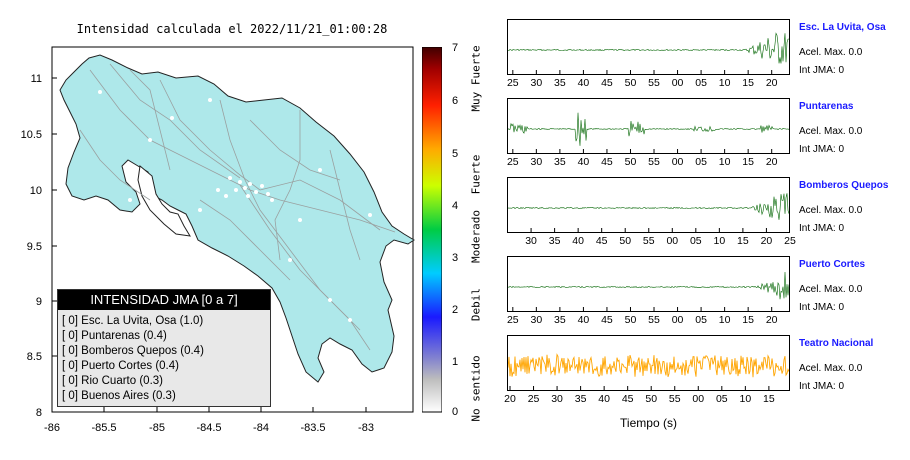  I want to click on scale-tick: 7, so click(455, 48).